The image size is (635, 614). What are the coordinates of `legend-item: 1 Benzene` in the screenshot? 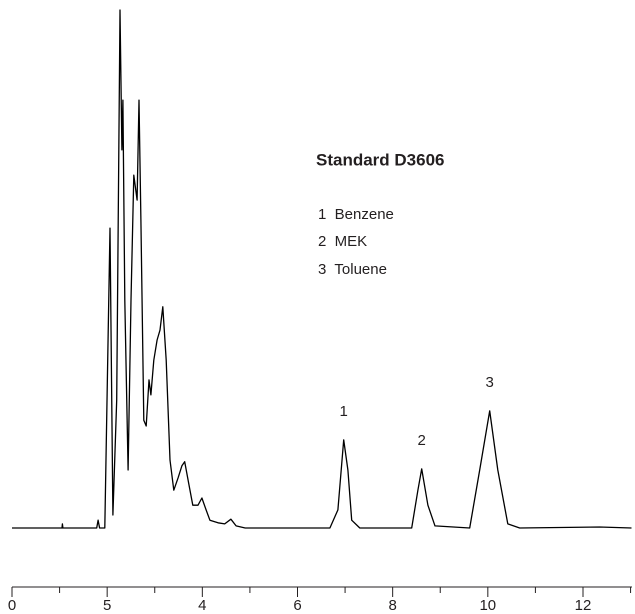 It's located at (356, 214).